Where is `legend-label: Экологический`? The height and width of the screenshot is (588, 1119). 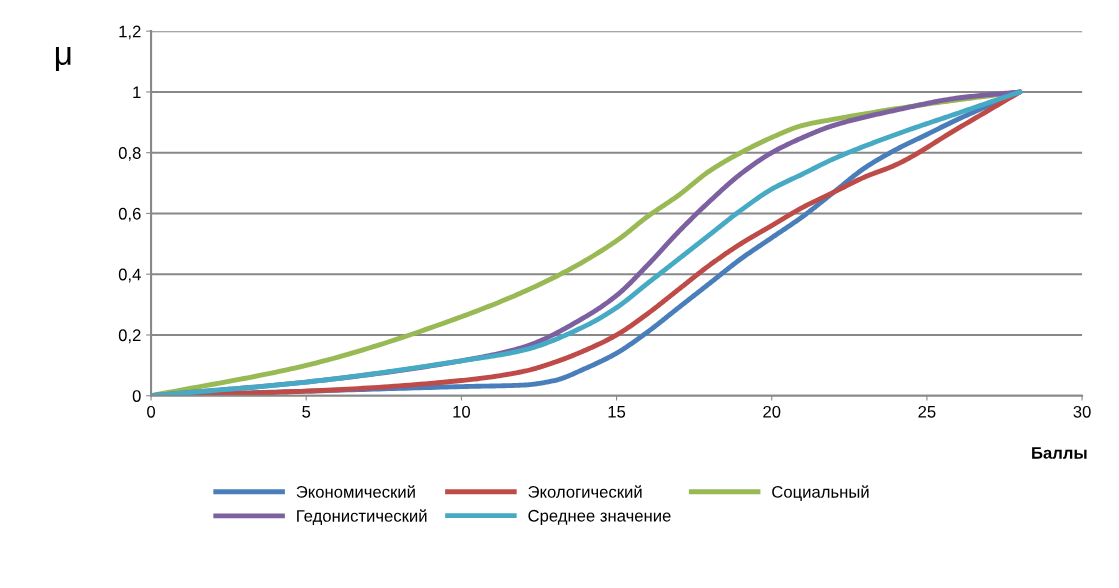
legend-label: Экологический is located at coordinates (585, 491).